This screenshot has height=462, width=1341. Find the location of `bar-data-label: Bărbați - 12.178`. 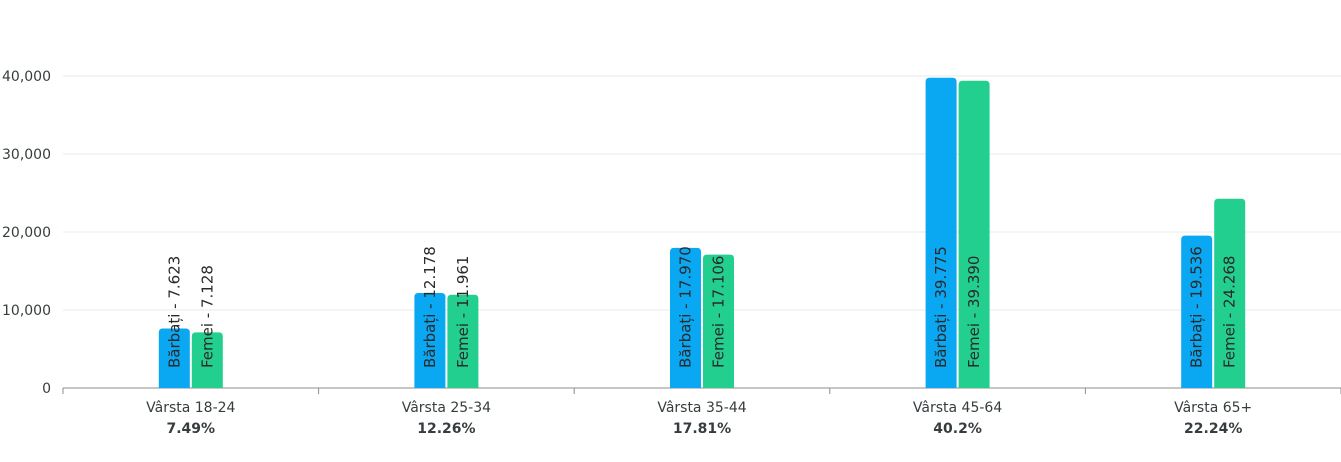

bar-data-label: Bărbați - 12.178 is located at coordinates (430, 307).